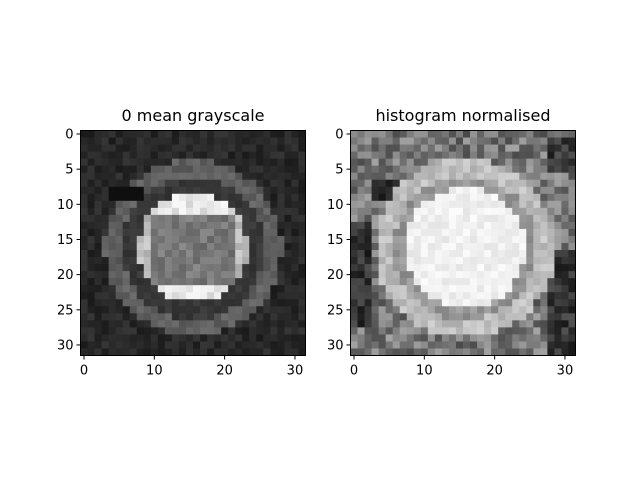  What do you see at coordinates (154, 371) in the screenshot?
I see `left-x-tick-label: 10` at bounding box center [154, 371].